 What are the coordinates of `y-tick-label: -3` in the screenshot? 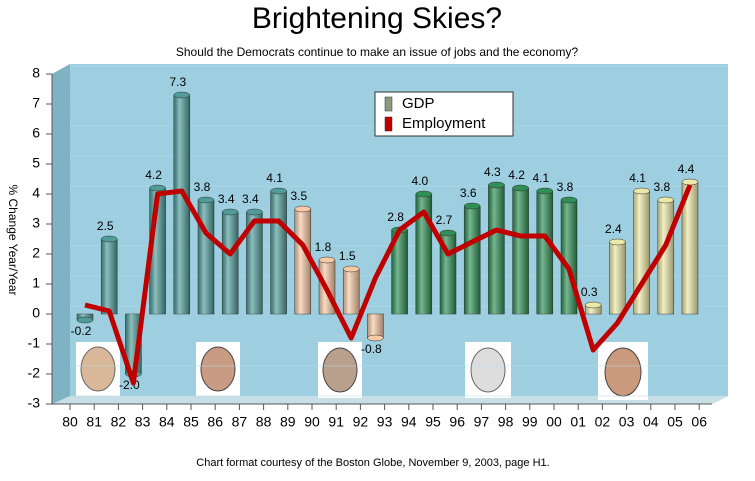 It's located at (34, 403).